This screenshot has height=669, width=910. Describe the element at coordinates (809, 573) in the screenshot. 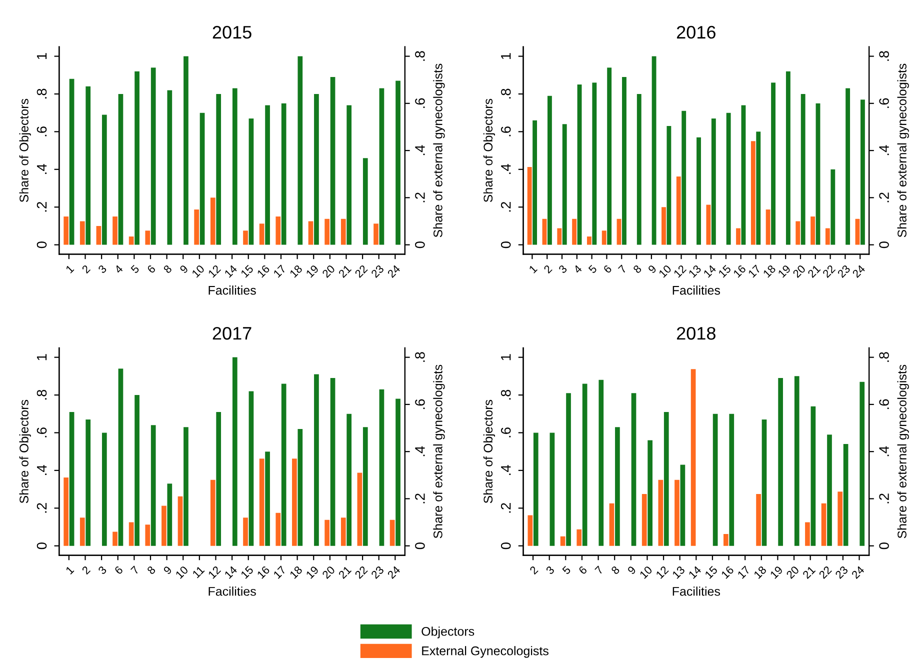

I see `x-tick-label: 21` at that location.